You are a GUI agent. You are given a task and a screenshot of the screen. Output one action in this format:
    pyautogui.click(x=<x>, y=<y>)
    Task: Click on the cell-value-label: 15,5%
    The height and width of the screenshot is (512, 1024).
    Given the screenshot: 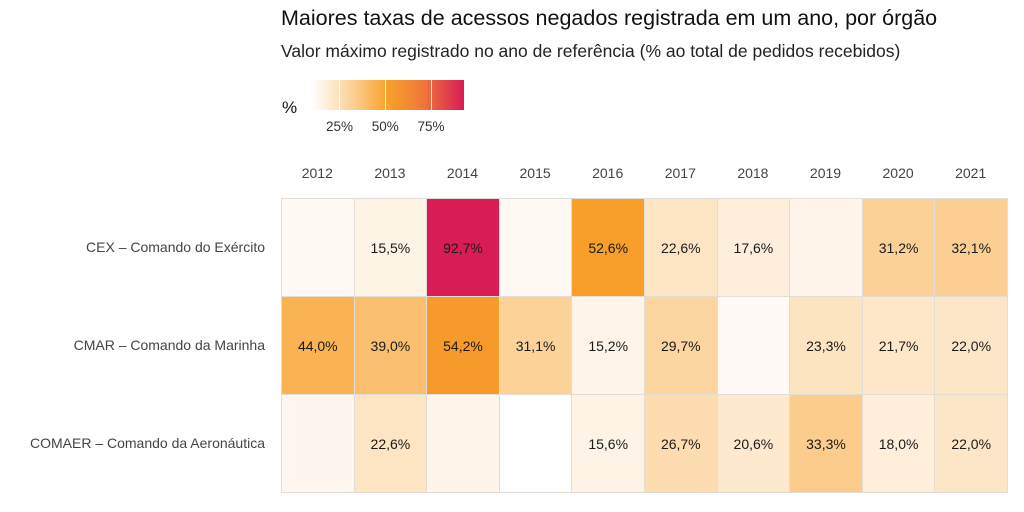 What is the action you would take?
    pyautogui.click(x=390, y=247)
    